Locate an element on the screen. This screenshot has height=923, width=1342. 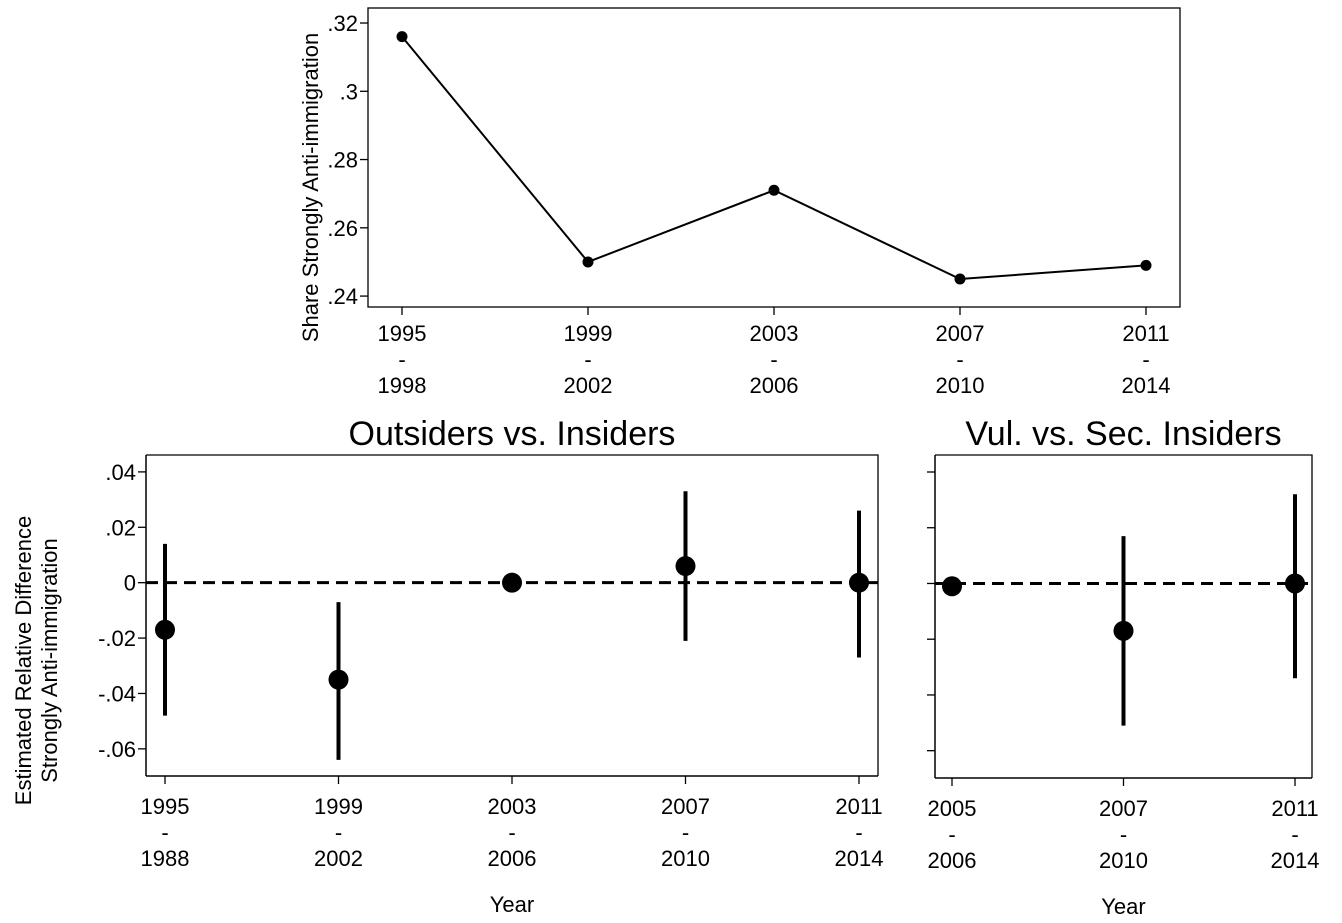
panel-title: Outsiders vs. Insiders is located at coordinates (512, 434).